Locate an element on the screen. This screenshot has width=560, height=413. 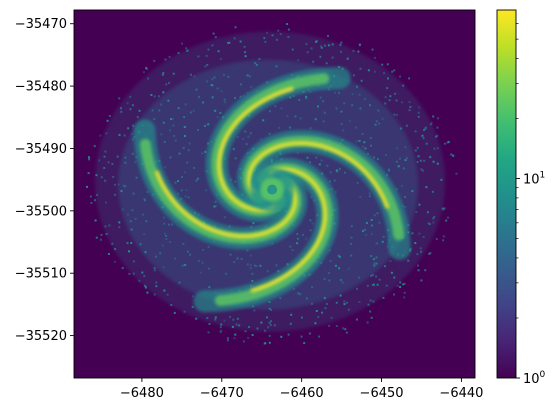
y-tick-label: −35480 is located at coordinates (41, 87).